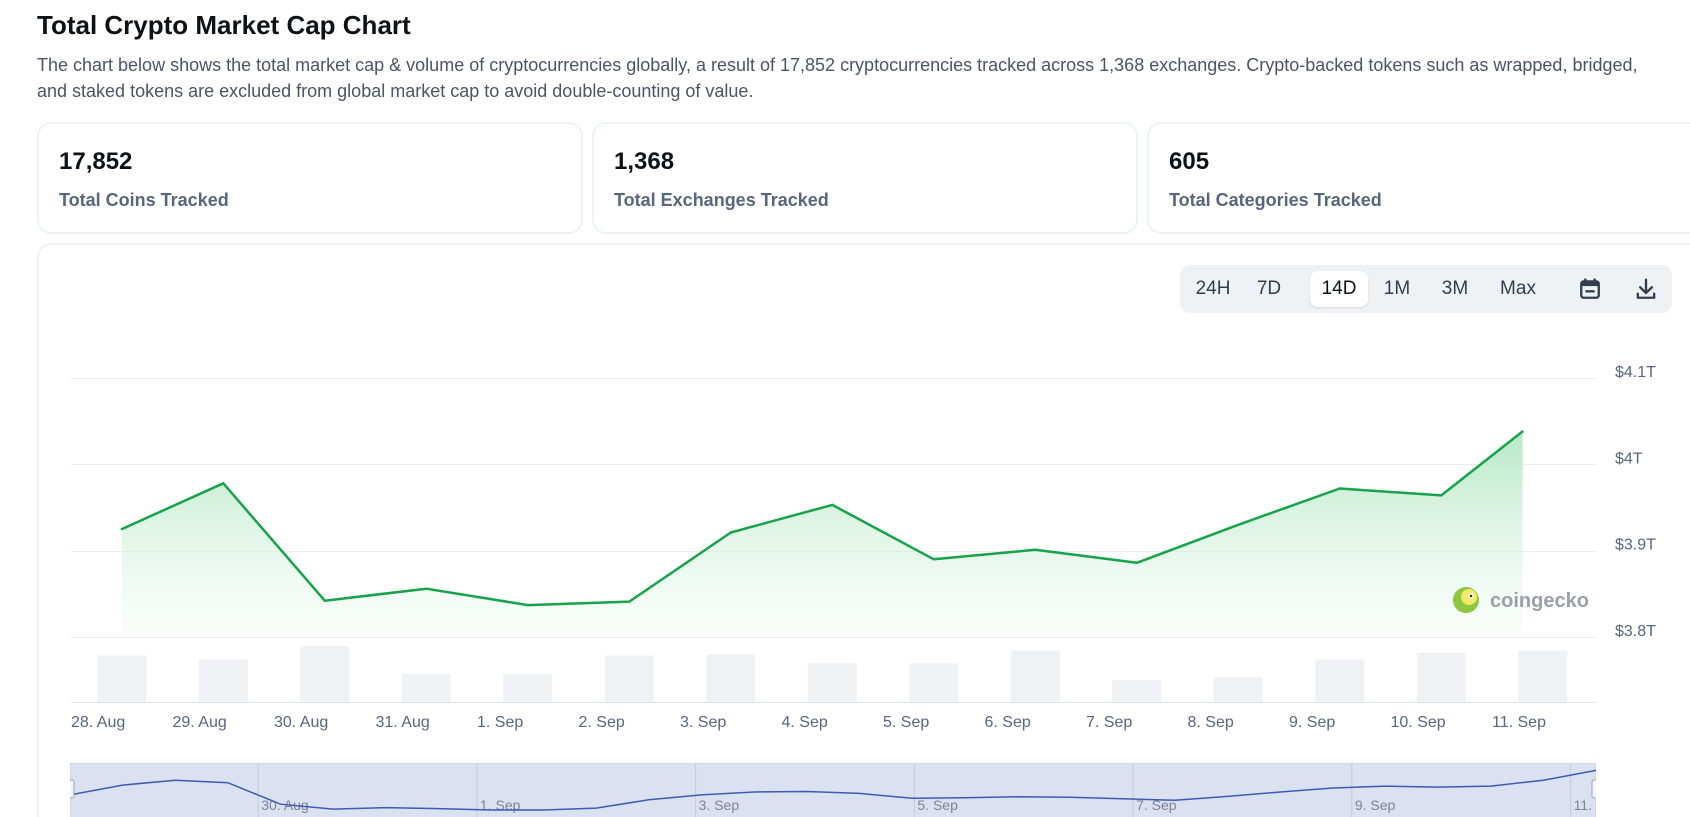 This screenshot has width=1690, height=817. I want to click on stat-label-categories: Total Categories Tracked, so click(1275, 200).